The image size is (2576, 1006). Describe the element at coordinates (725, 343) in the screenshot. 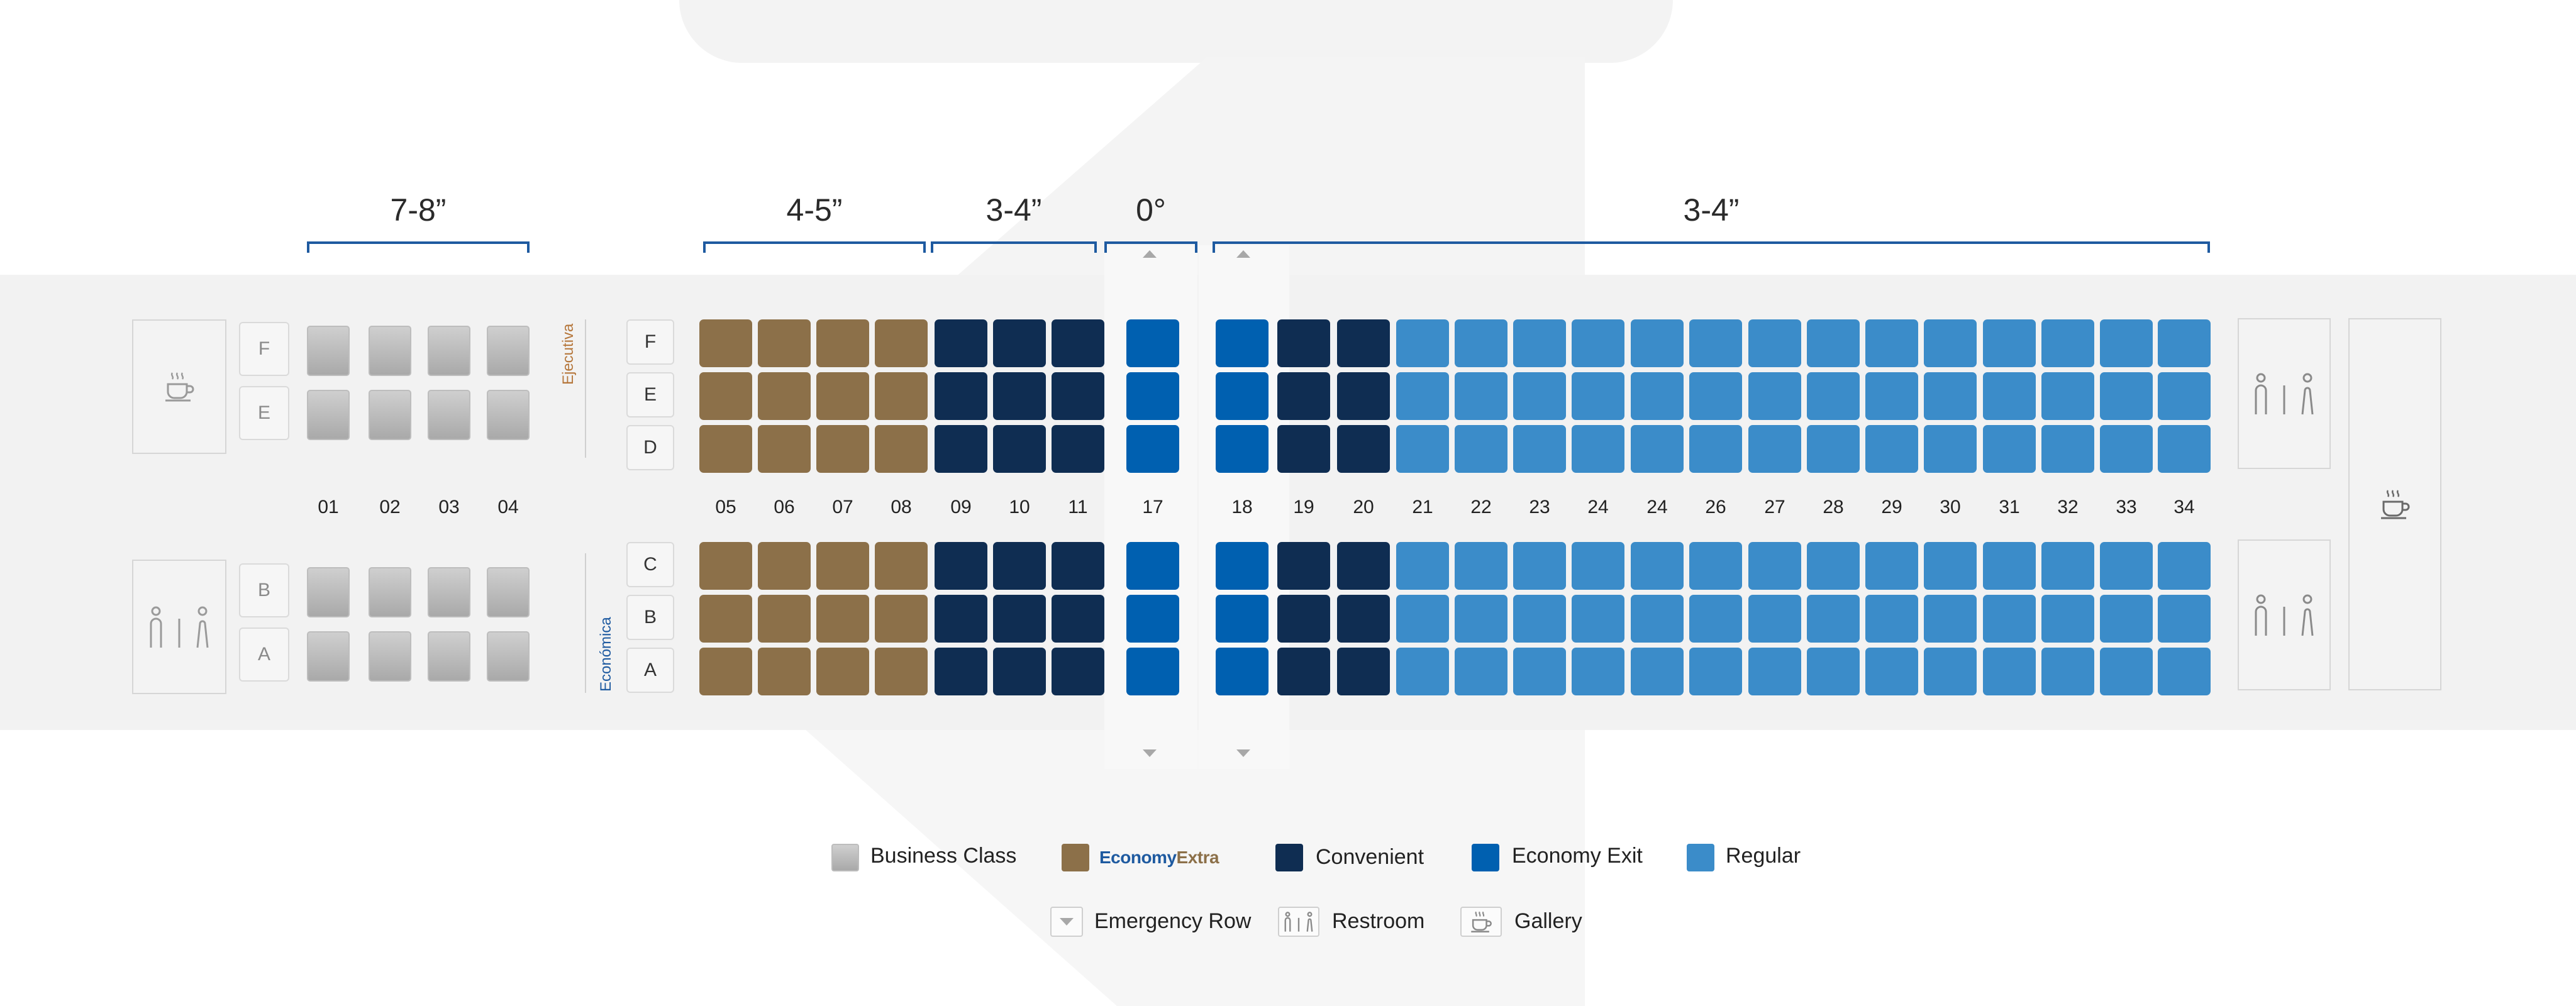

I see `seat-economy-extra-05F` at that location.